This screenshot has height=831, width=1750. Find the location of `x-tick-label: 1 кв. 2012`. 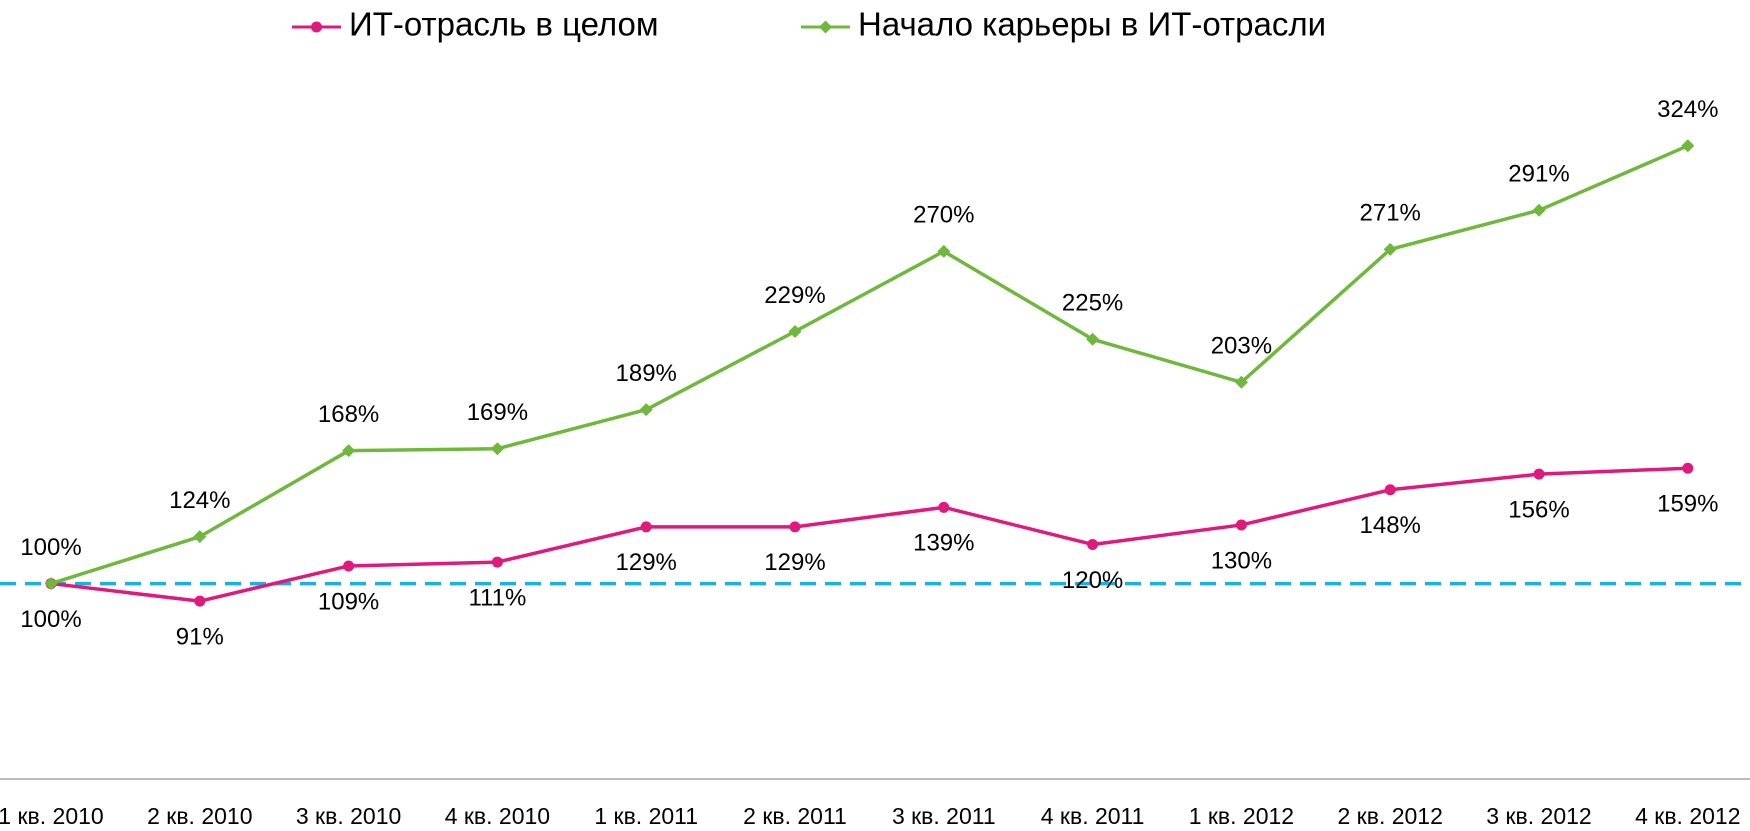

x-tick-label: 1 кв. 2012 is located at coordinates (1241, 816).